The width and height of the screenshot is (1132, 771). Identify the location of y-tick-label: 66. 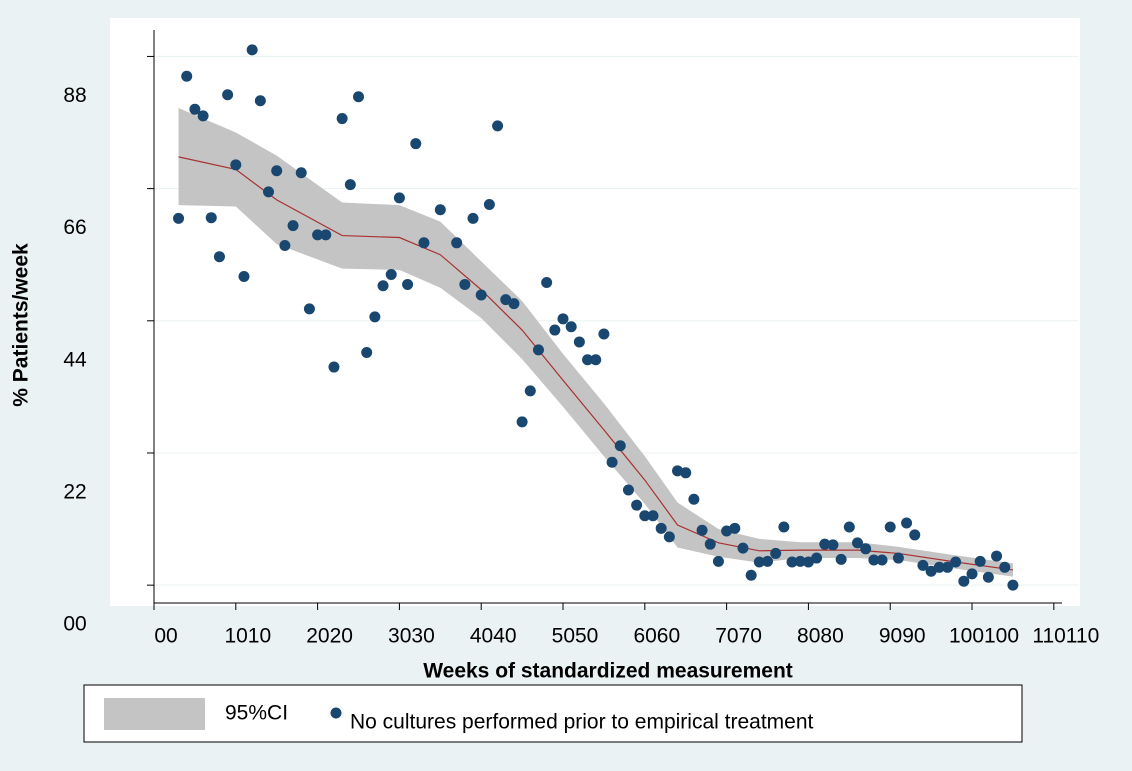
(74, 227).